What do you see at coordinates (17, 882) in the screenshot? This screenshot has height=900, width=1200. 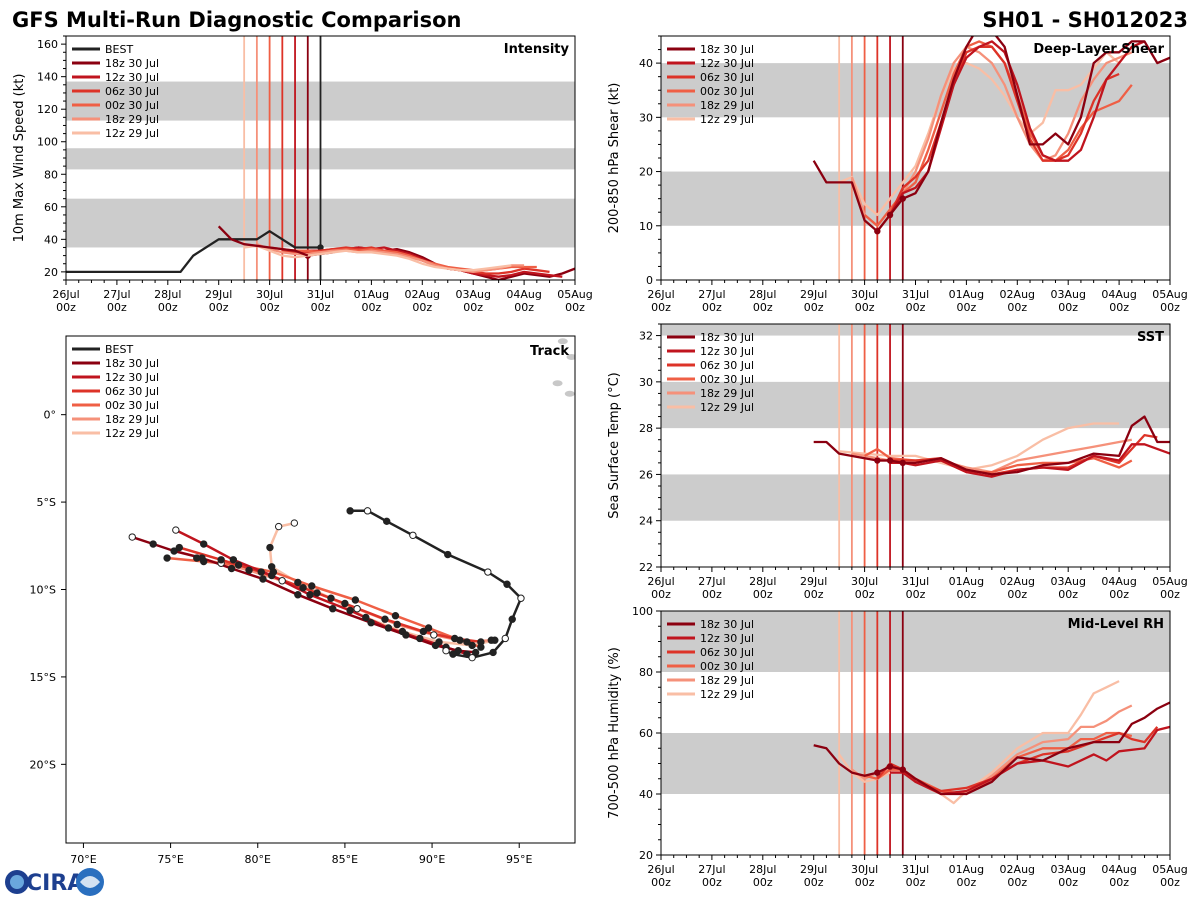 I see `logo-globe-inner-icon` at bounding box center [17, 882].